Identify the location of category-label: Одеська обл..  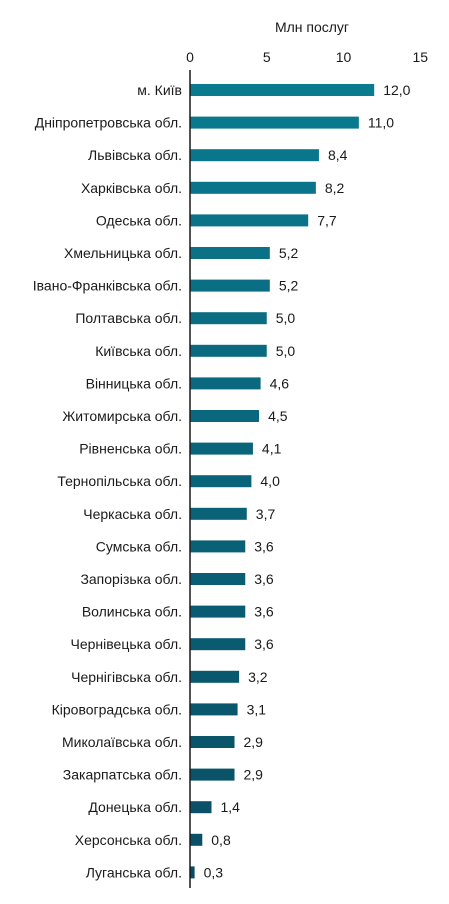
(139, 220).